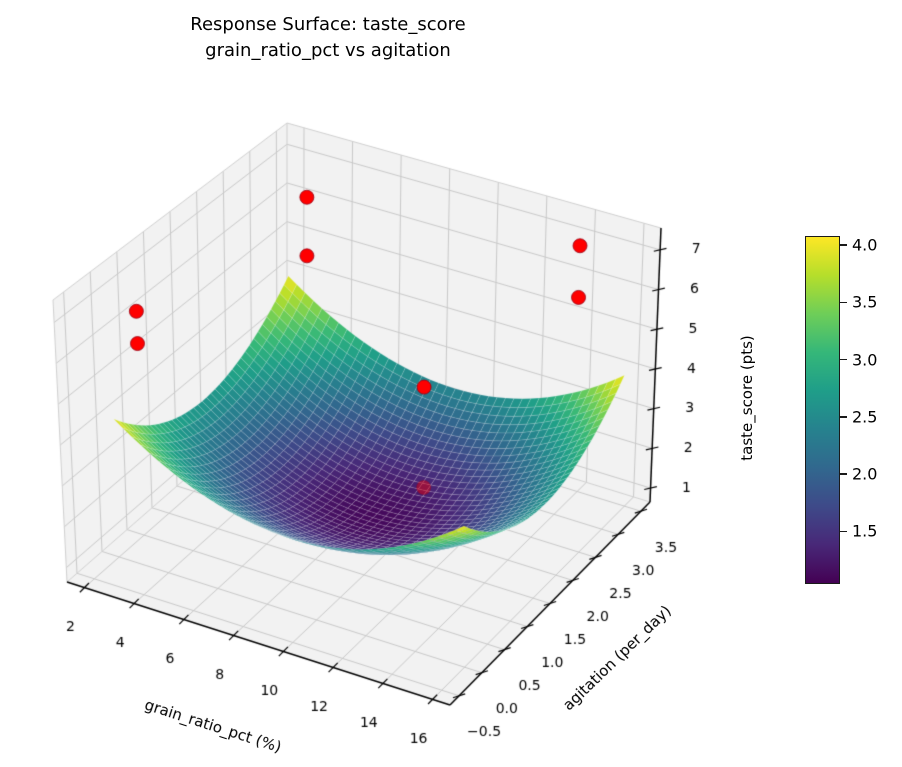 The image size is (902, 767). I want to click on z-axis-label: taste_score (pts), so click(747, 398).